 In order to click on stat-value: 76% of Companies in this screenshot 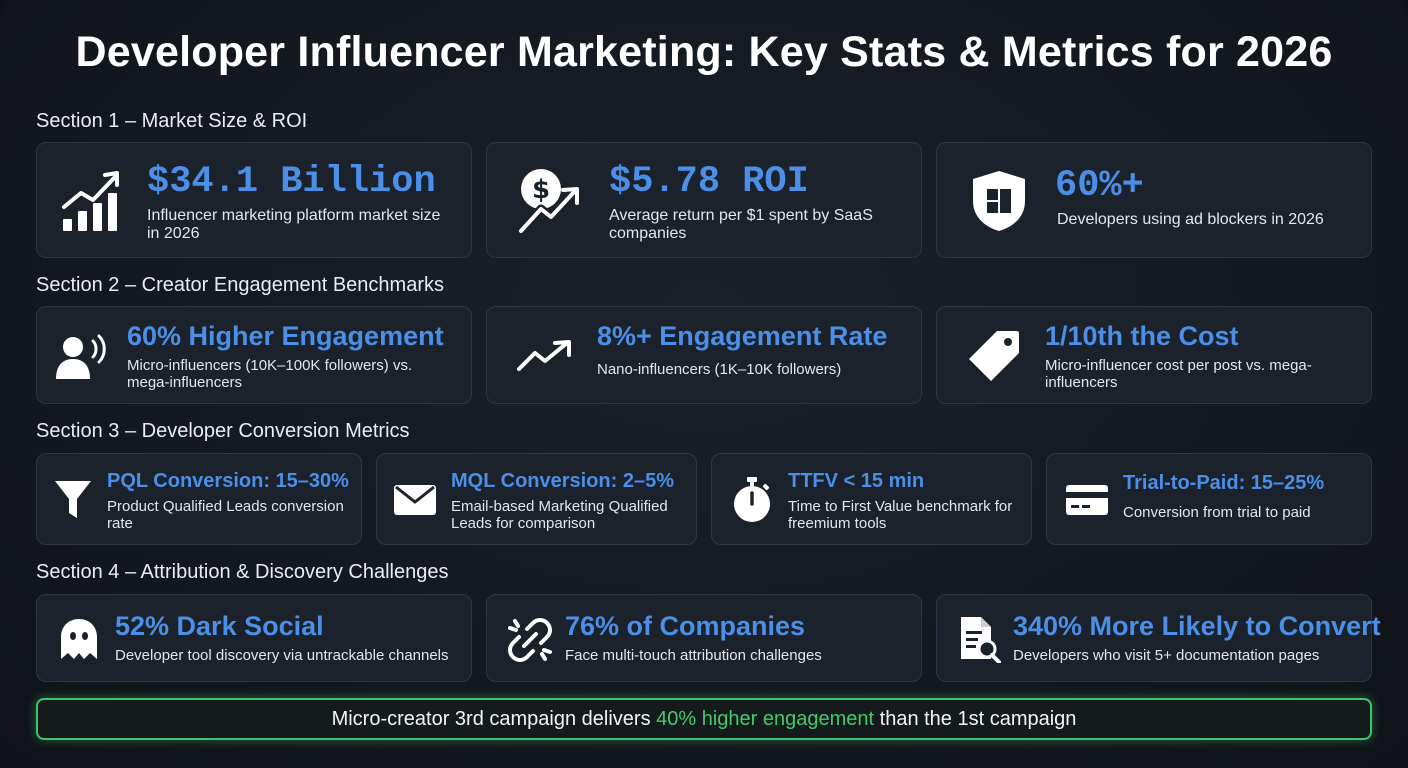, I will do `click(685, 626)`.